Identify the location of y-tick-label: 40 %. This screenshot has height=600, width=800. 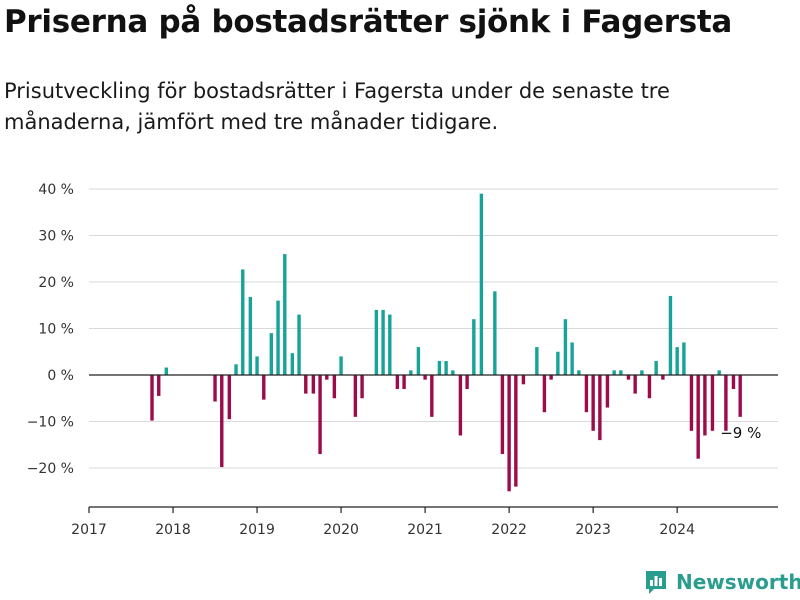
(56, 190).